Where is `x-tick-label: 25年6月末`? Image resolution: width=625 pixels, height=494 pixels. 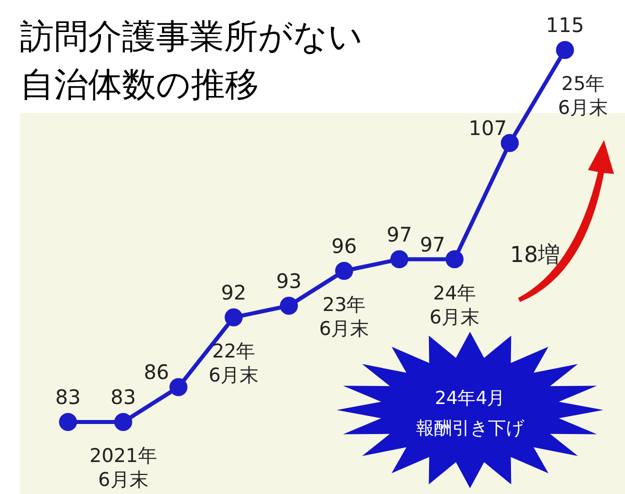 x-tick-label: 25年6月末 is located at coordinates (583, 96).